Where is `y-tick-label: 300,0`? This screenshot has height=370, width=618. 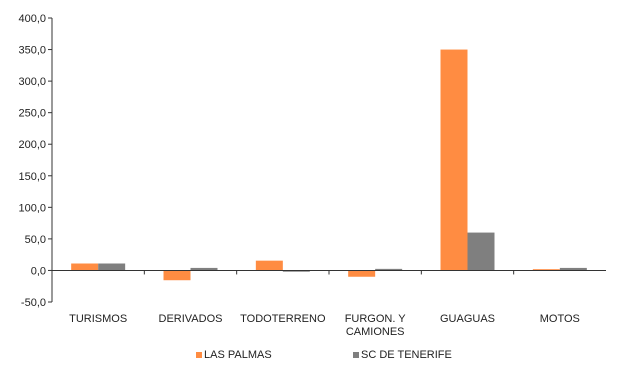 y-tick-label: 300,0 is located at coordinates (32, 82).